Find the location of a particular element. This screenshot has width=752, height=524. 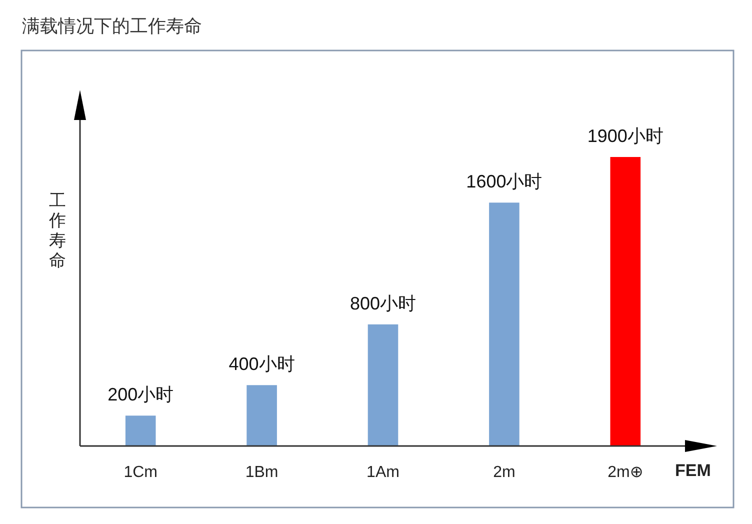

y-axis-title: 工作寿命 is located at coordinates (58, 231).